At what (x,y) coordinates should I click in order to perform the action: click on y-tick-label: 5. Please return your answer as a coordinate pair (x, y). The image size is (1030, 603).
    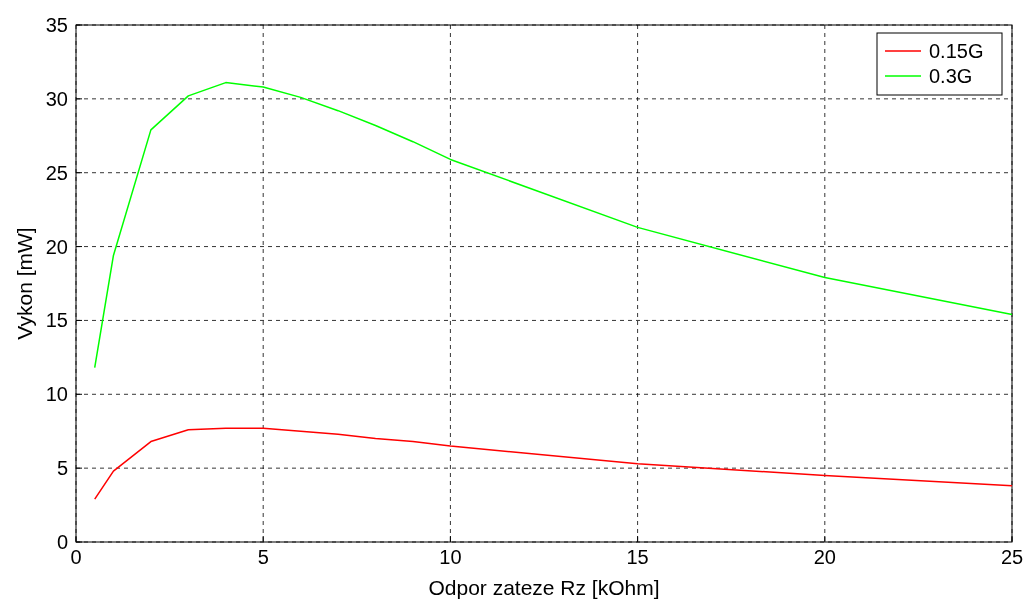
    Looking at the image, I should click on (62, 468).